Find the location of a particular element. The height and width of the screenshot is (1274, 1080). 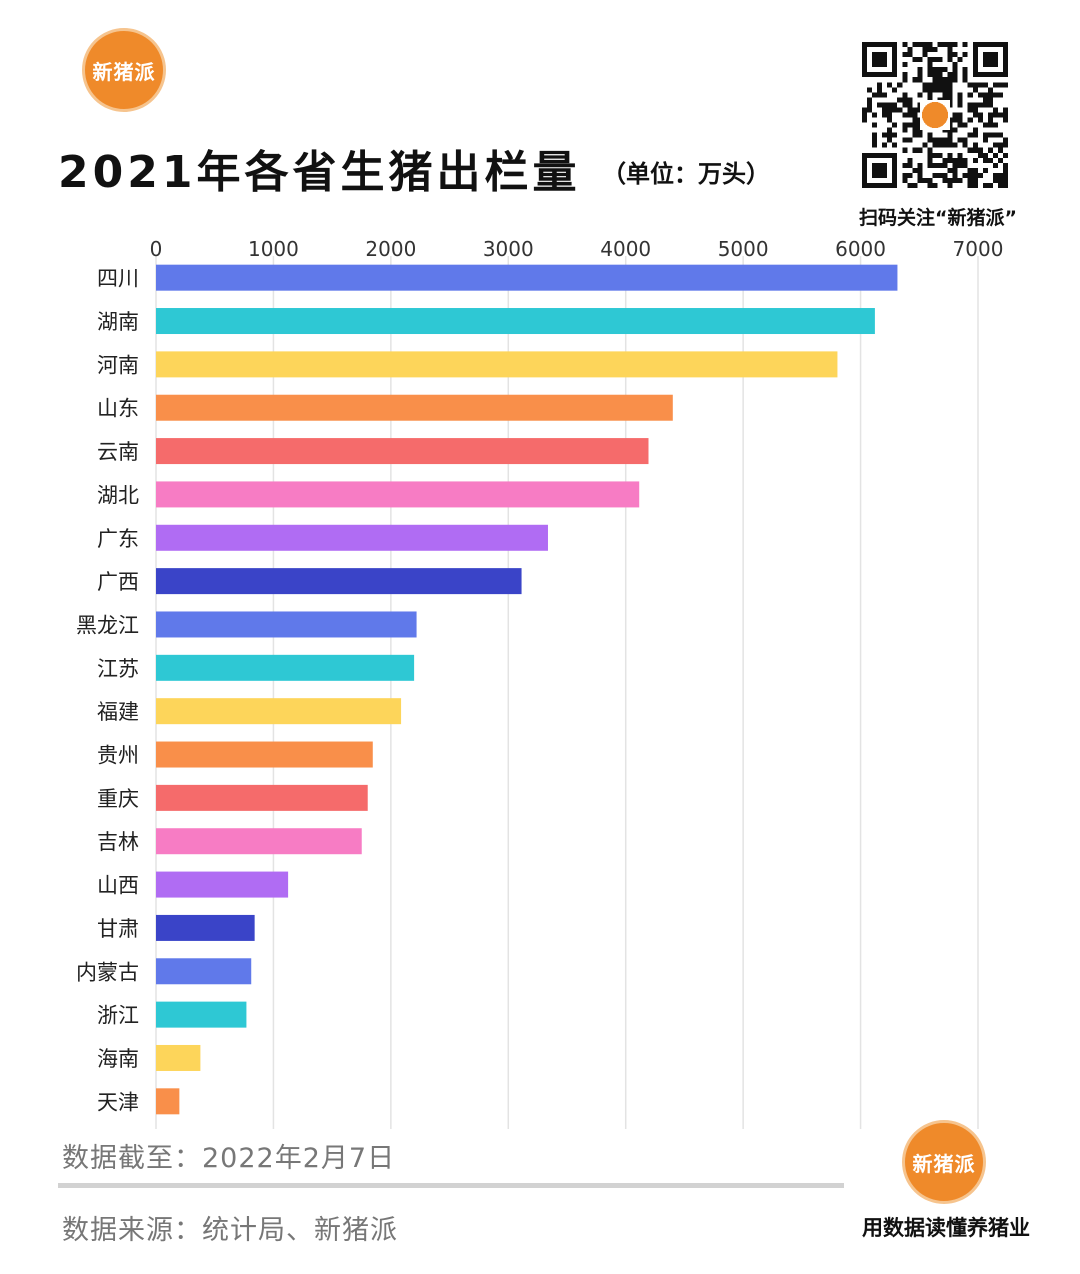

category-label: 重庆 is located at coordinates (118, 799).